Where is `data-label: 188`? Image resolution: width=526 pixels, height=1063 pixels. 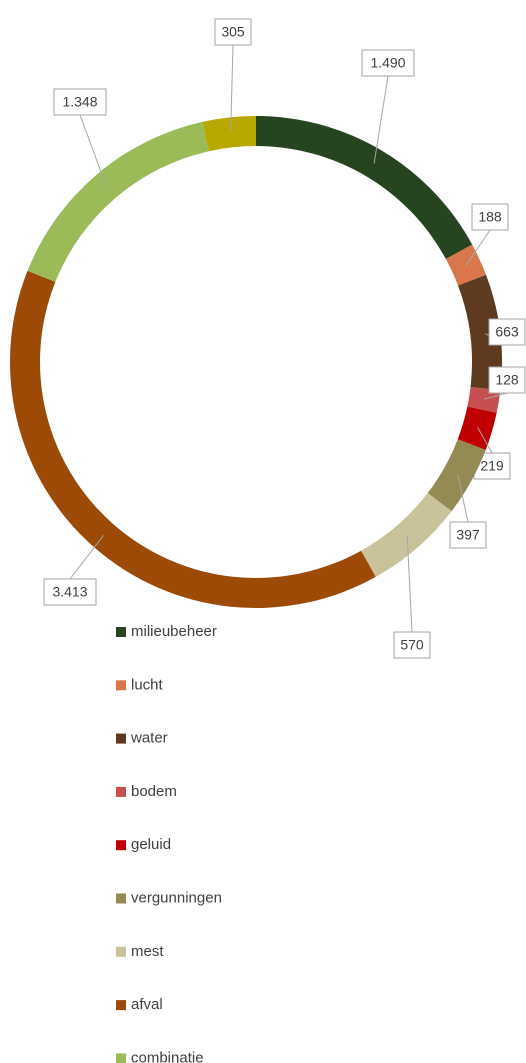 data-label: 188 is located at coordinates (490, 217).